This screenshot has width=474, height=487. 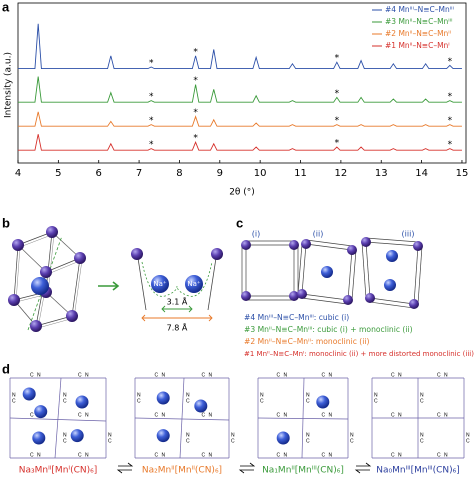 I want to click on structure-label: (iii), so click(x=408, y=234).